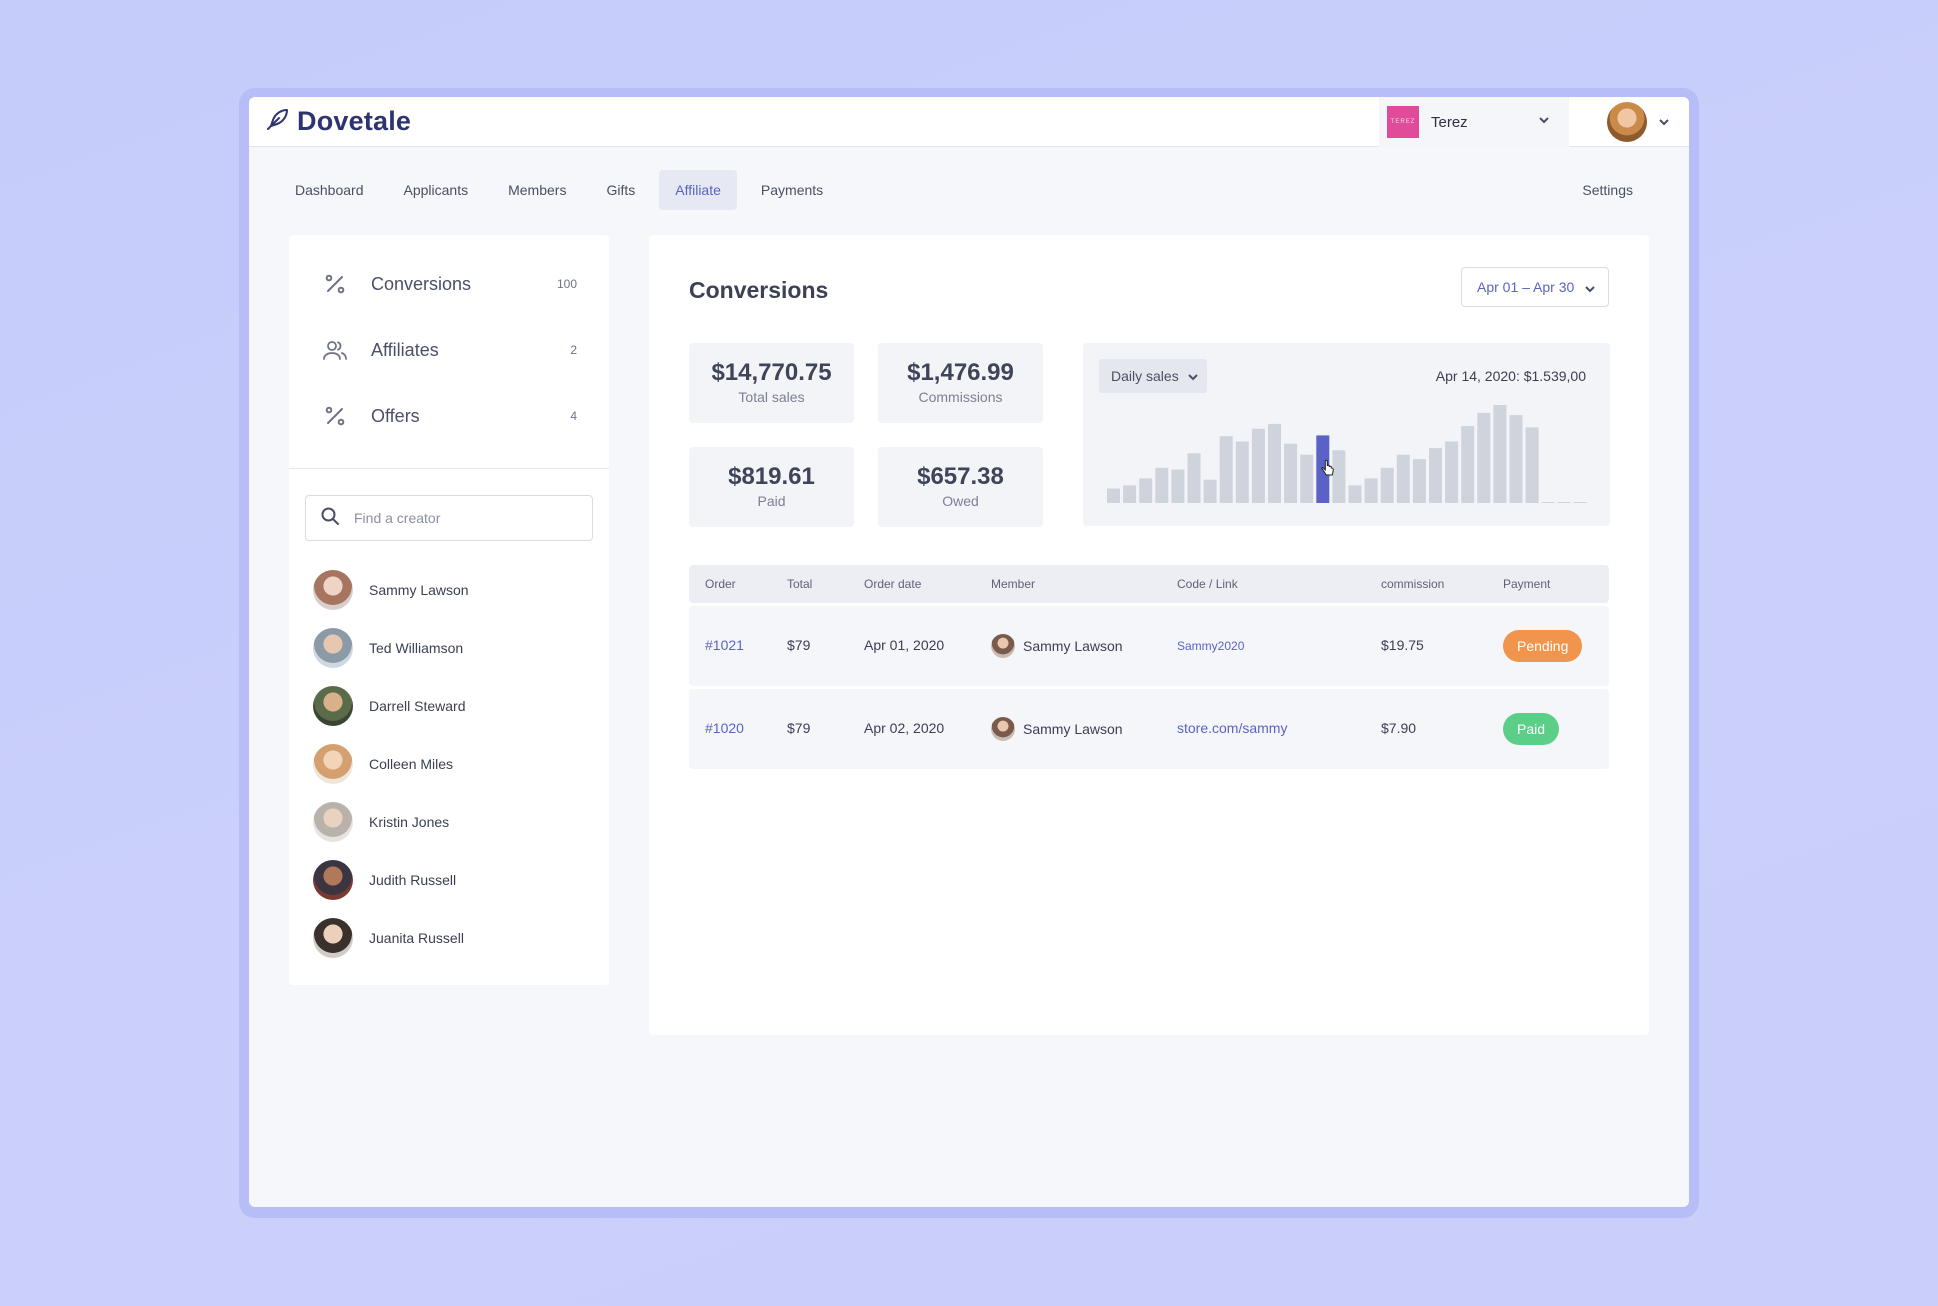 The image size is (1938, 1306). What do you see at coordinates (800, 584) in the screenshot?
I see `column-header: Total` at bounding box center [800, 584].